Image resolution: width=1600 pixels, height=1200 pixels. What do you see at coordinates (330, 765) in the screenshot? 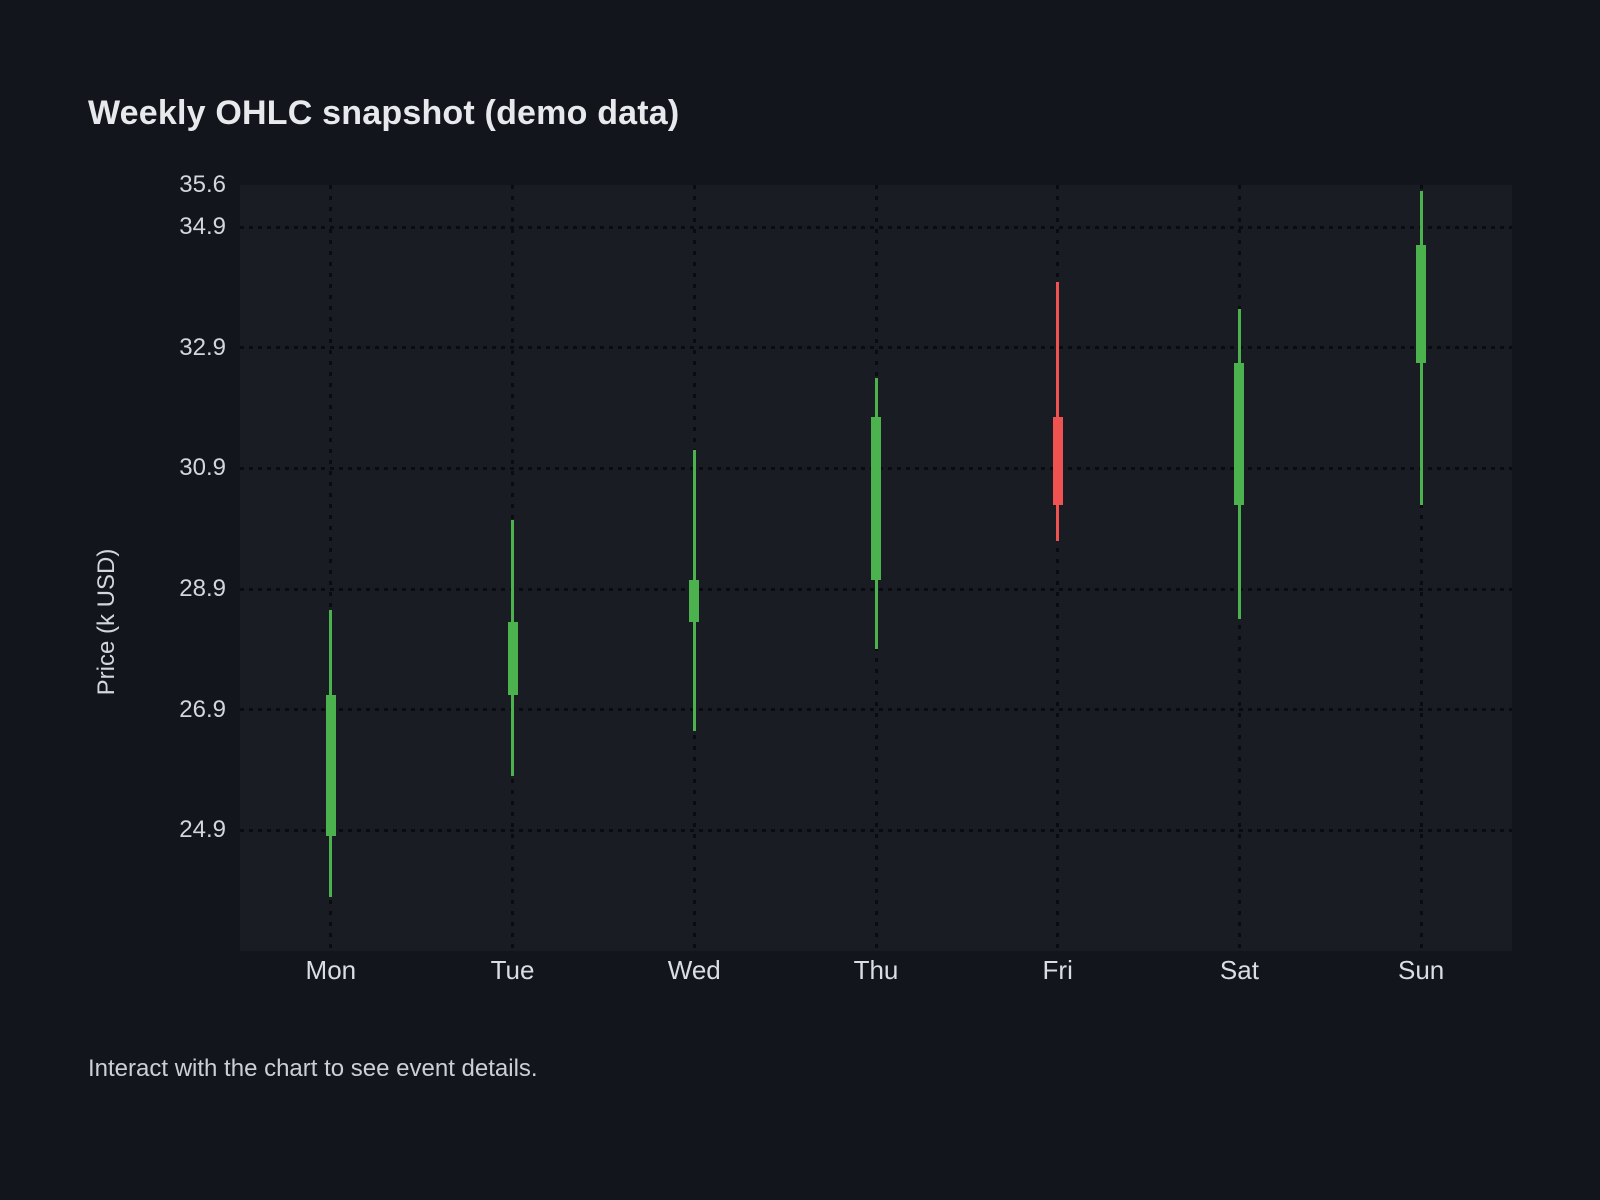
I see `candle-body-mon` at bounding box center [330, 765].